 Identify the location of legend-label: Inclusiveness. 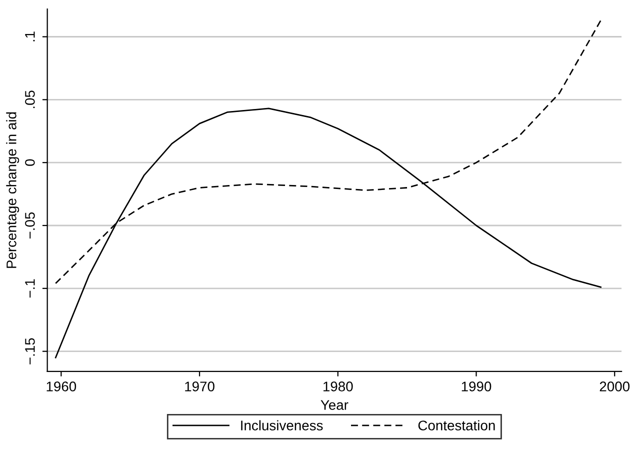
(282, 425).